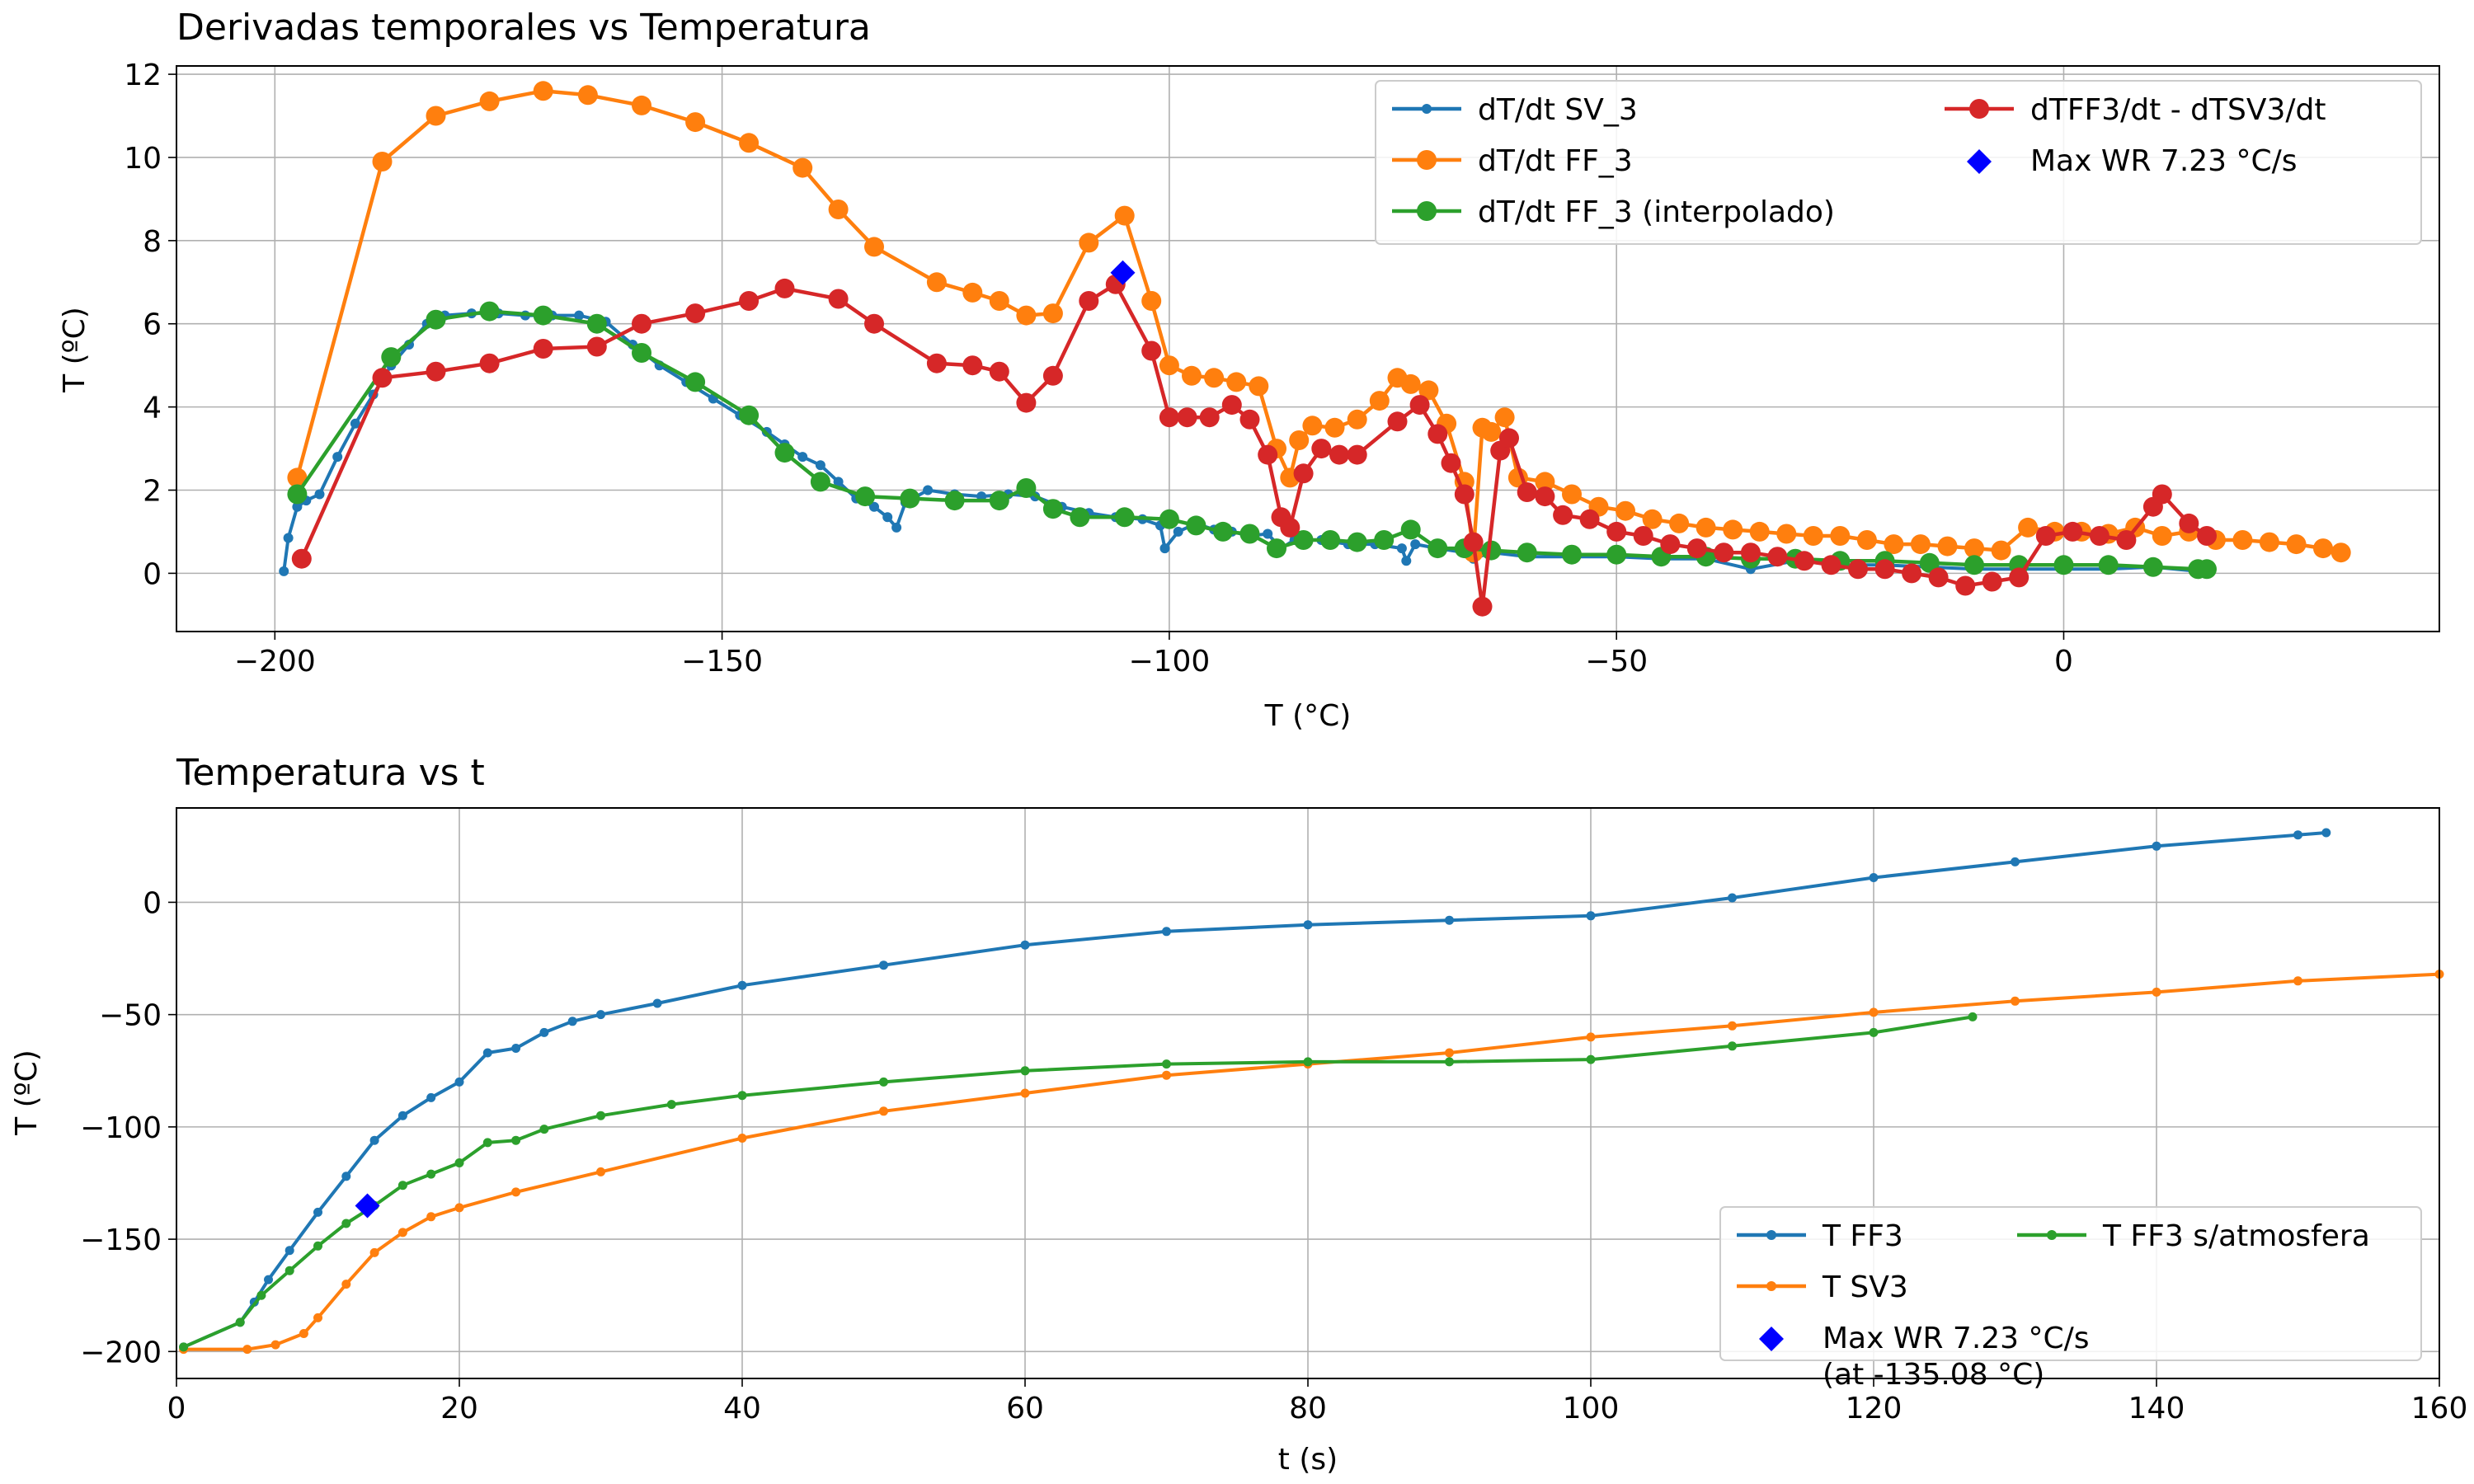 Image resolution: width=2474 pixels, height=1484 pixels. I want to click on y-tick-label: −150, so click(121, 1240).